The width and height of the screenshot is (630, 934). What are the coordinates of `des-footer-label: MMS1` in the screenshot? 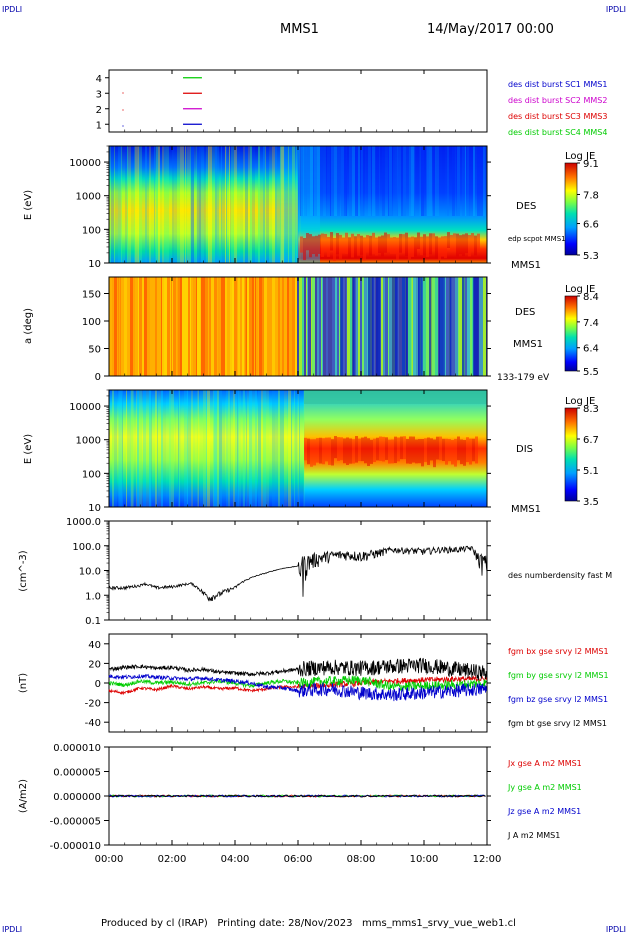 It's located at (526, 265).